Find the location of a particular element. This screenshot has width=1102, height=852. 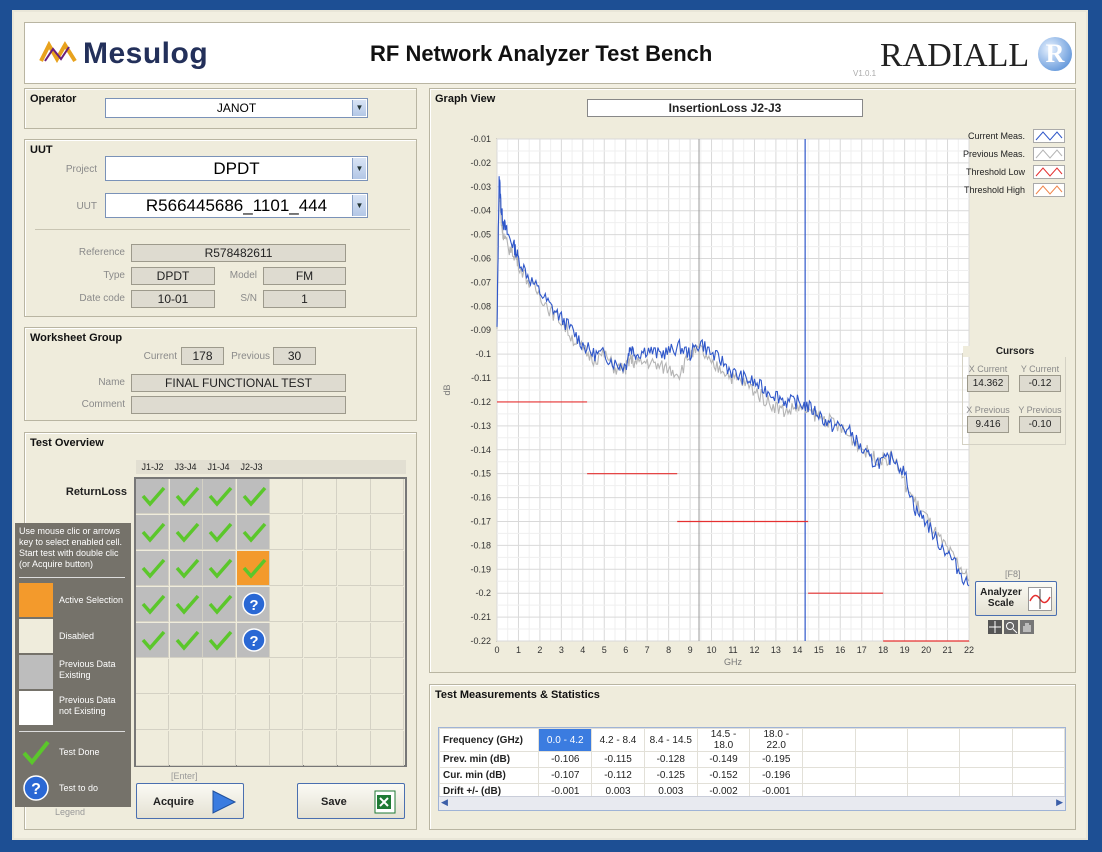

reference-label: Reference is located at coordinates (101, 252).